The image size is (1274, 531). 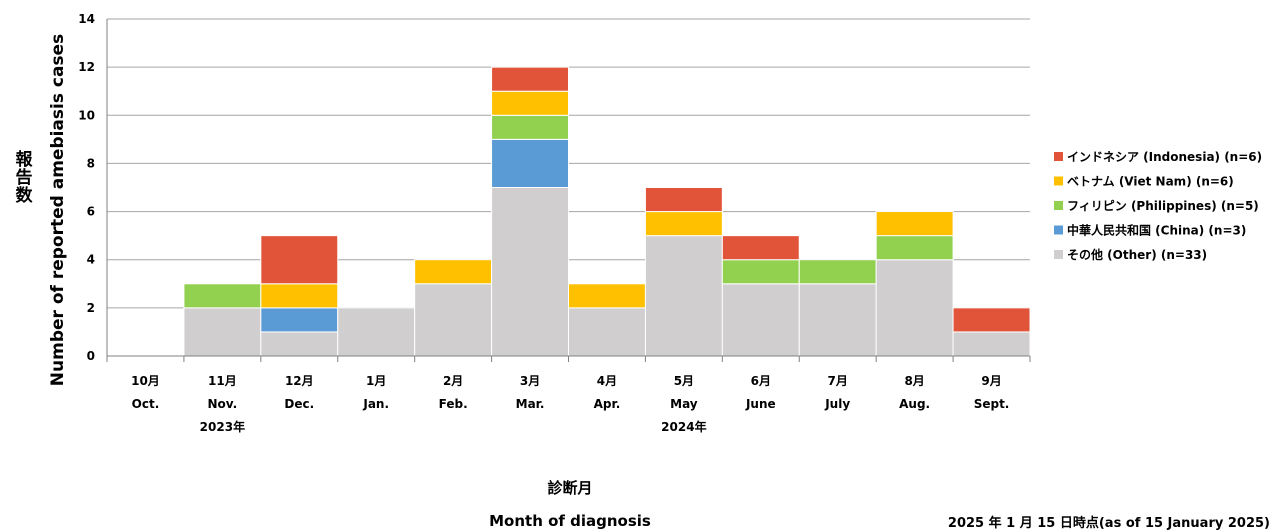 I want to click on x-tick-label: Dec., so click(x=299, y=404).